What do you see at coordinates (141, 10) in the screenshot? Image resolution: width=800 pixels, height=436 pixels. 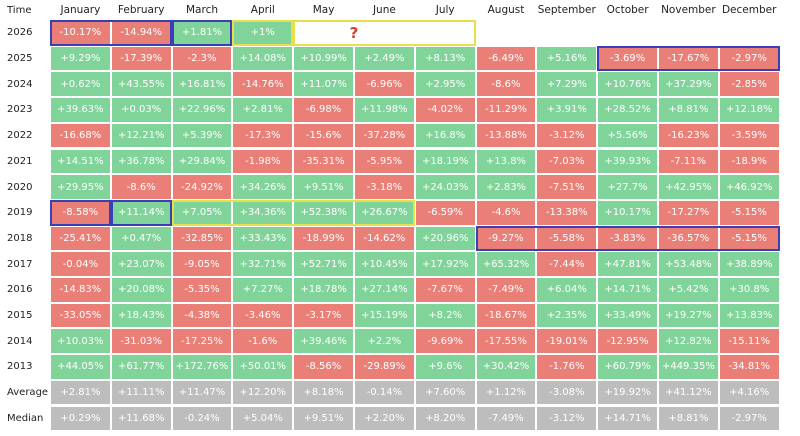 I see `column-header: February` at bounding box center [141, 10].